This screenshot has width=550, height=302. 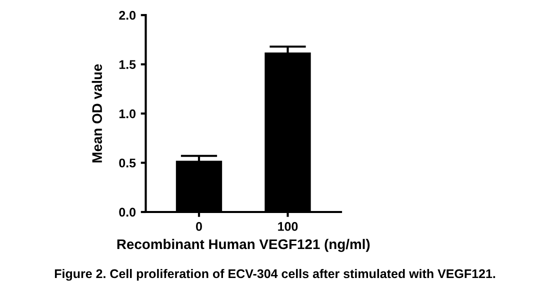 What do you see at coordinates (199, 226) in the screenshot?
I see `x-tick-label: 0` at bounding box center [199, 226].